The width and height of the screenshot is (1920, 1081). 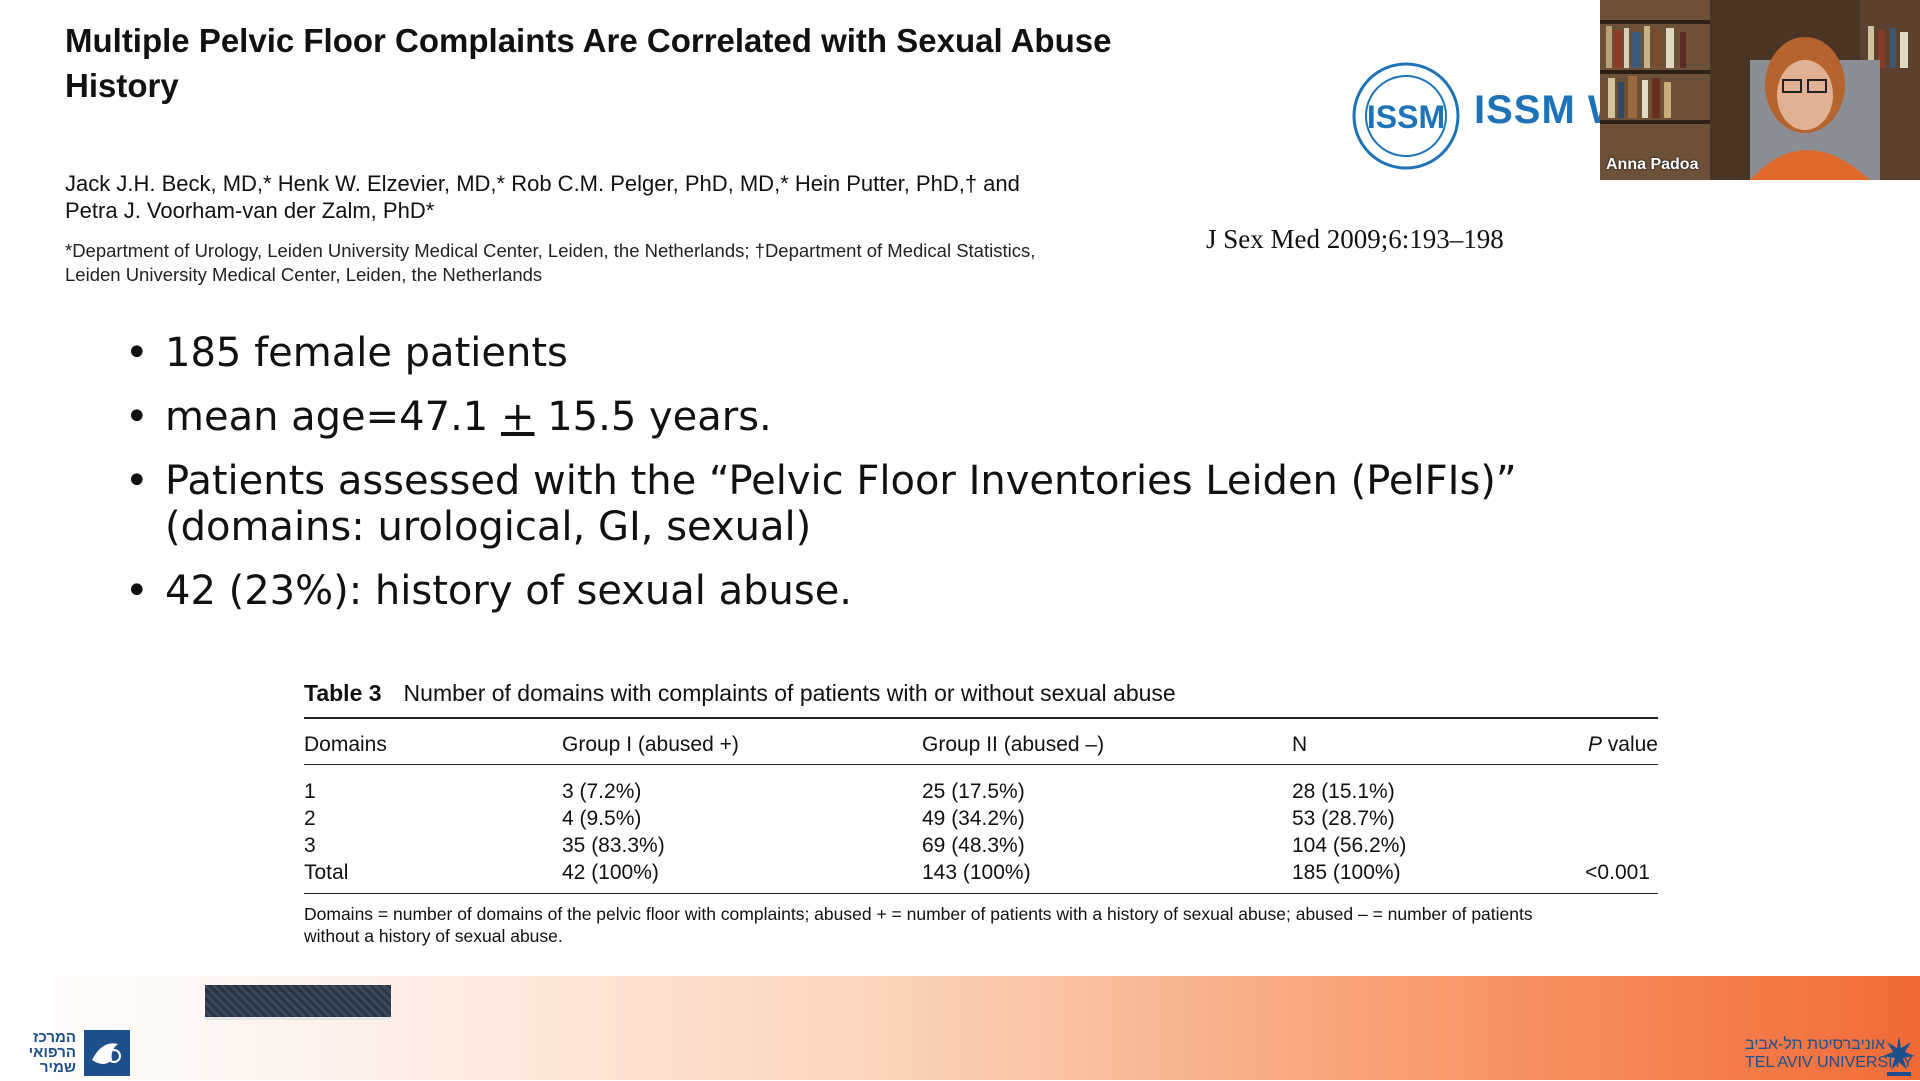 I want to click on cell-n: 104 (56.2%), so click(x=1349, y=845).